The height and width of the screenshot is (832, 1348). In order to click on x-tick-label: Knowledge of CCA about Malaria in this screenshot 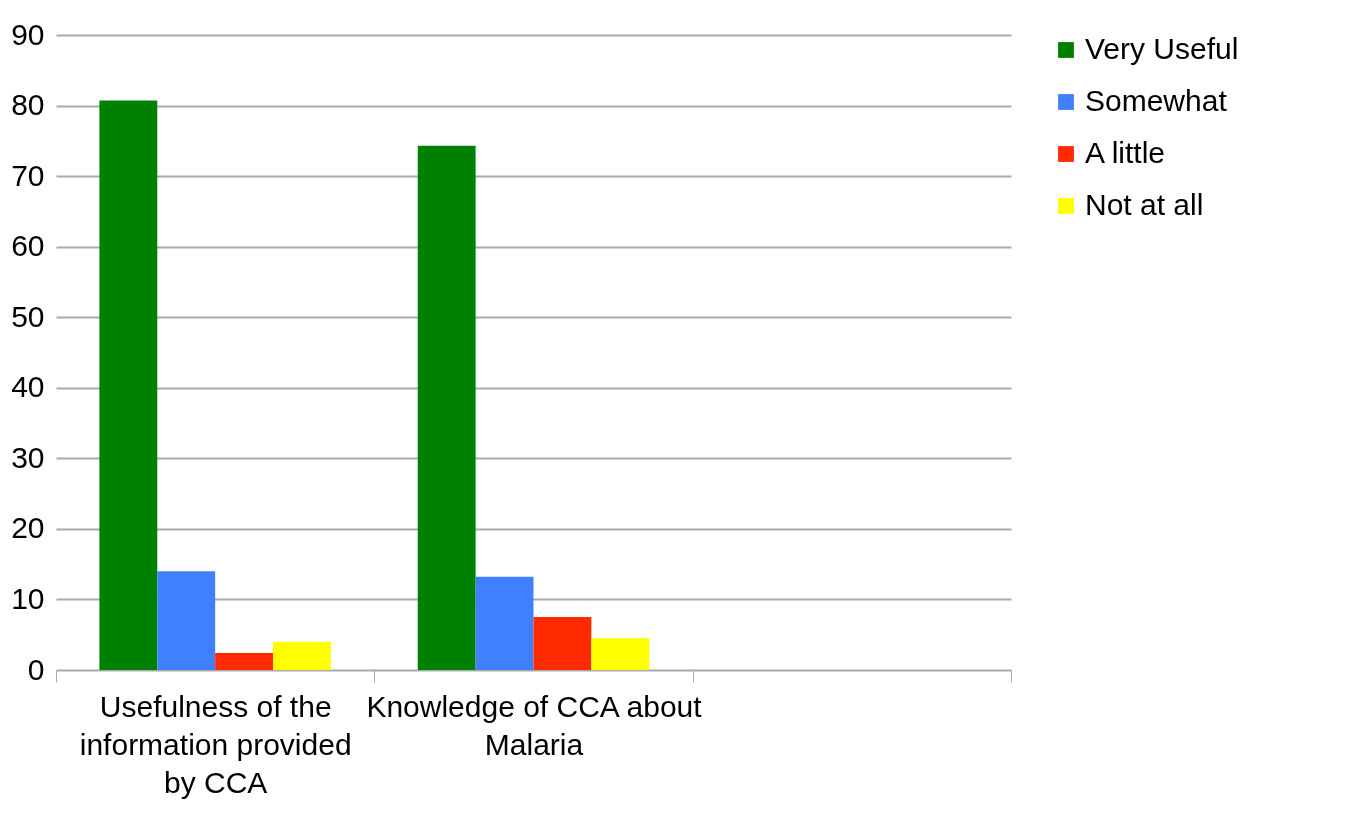, I will do `click(534, 725)`.